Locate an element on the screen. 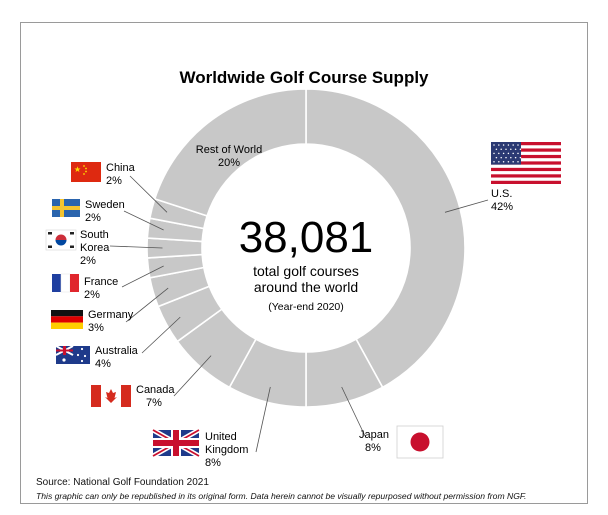 This screenshot has width=608, height=515. label-japan-name: Japan is located at coordinates (374, 435).